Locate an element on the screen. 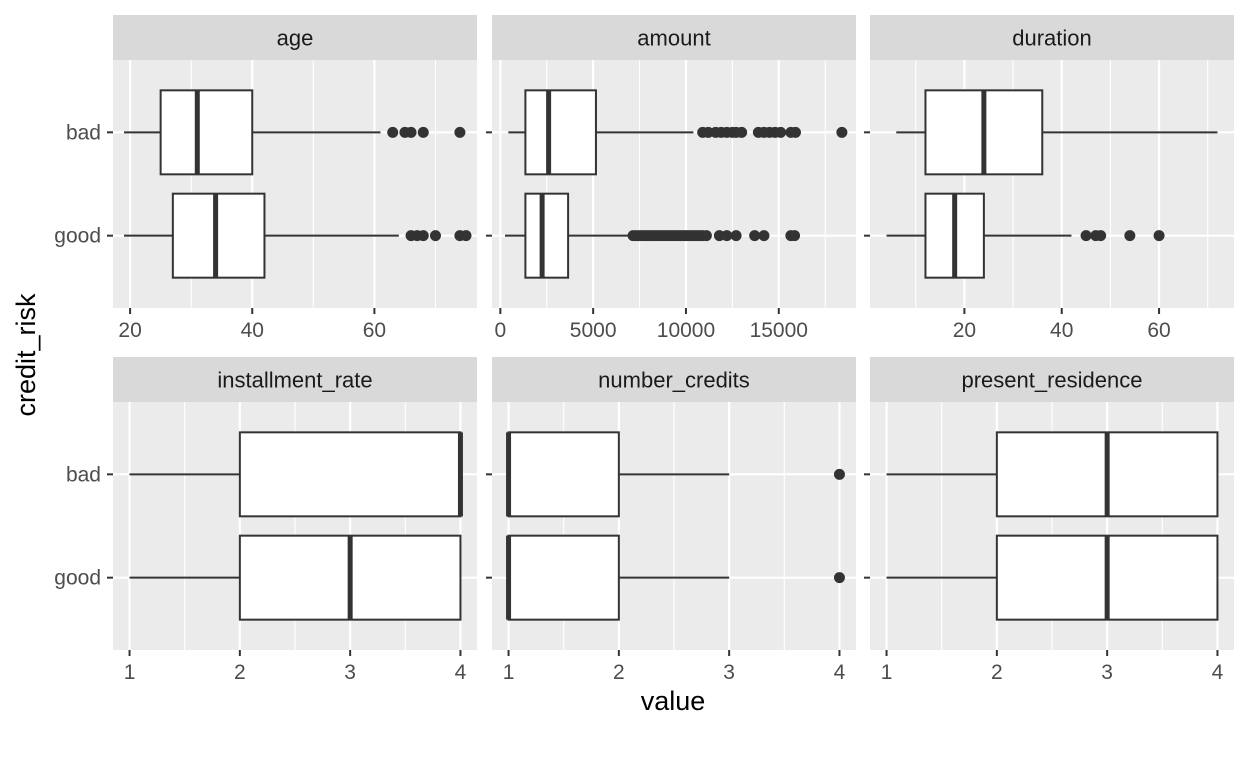 The height and width of the screenshot is (768, 1248). facet-strip-label: amount is located at coordinates (673, 38).